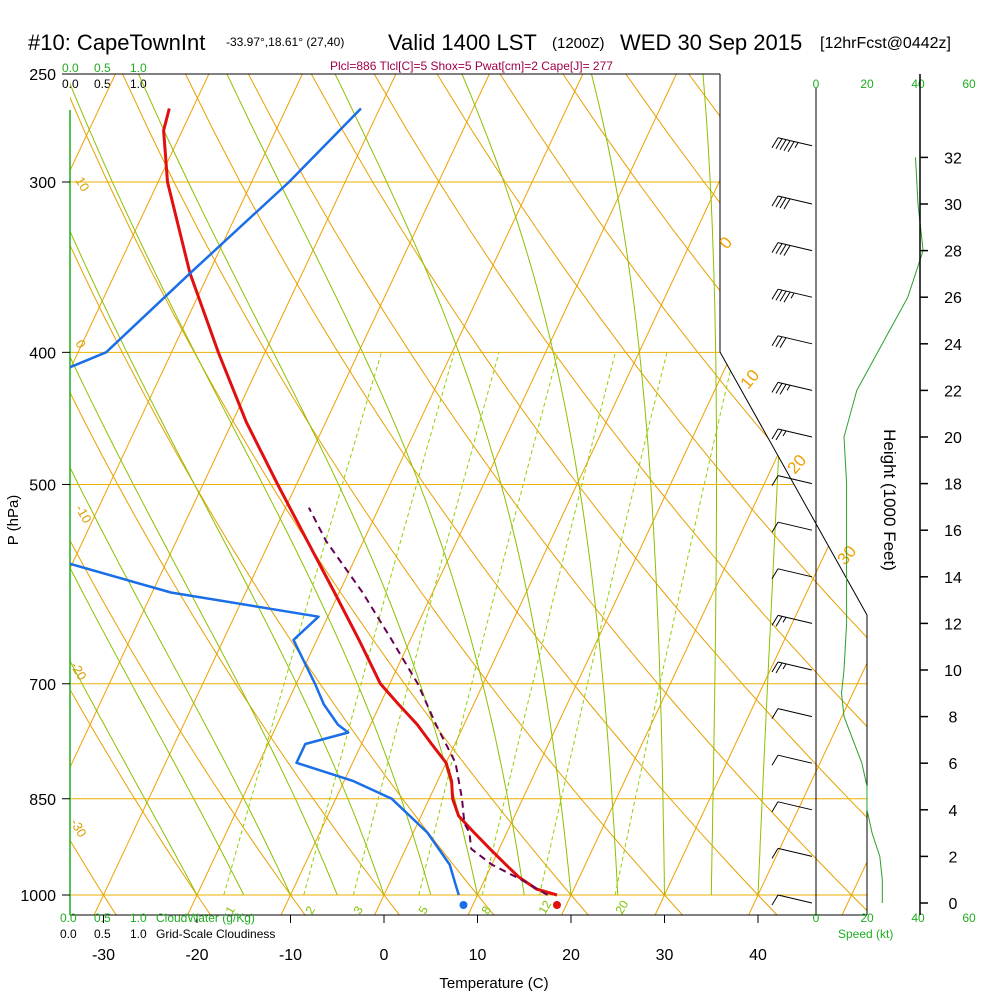 This screenshot has height=1000, width=1000. I want to click on temperature-tick-label: 0, so click(384, 955).